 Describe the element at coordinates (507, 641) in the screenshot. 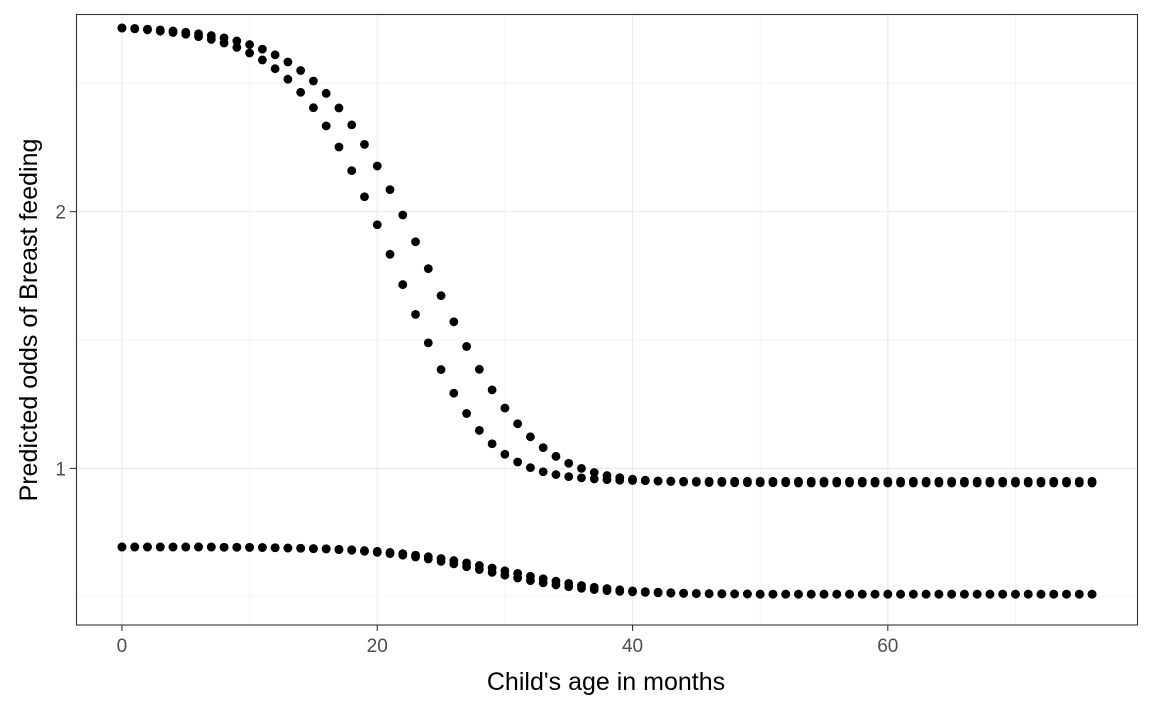

I see `x-axis: 0 20 40 60` at that location.